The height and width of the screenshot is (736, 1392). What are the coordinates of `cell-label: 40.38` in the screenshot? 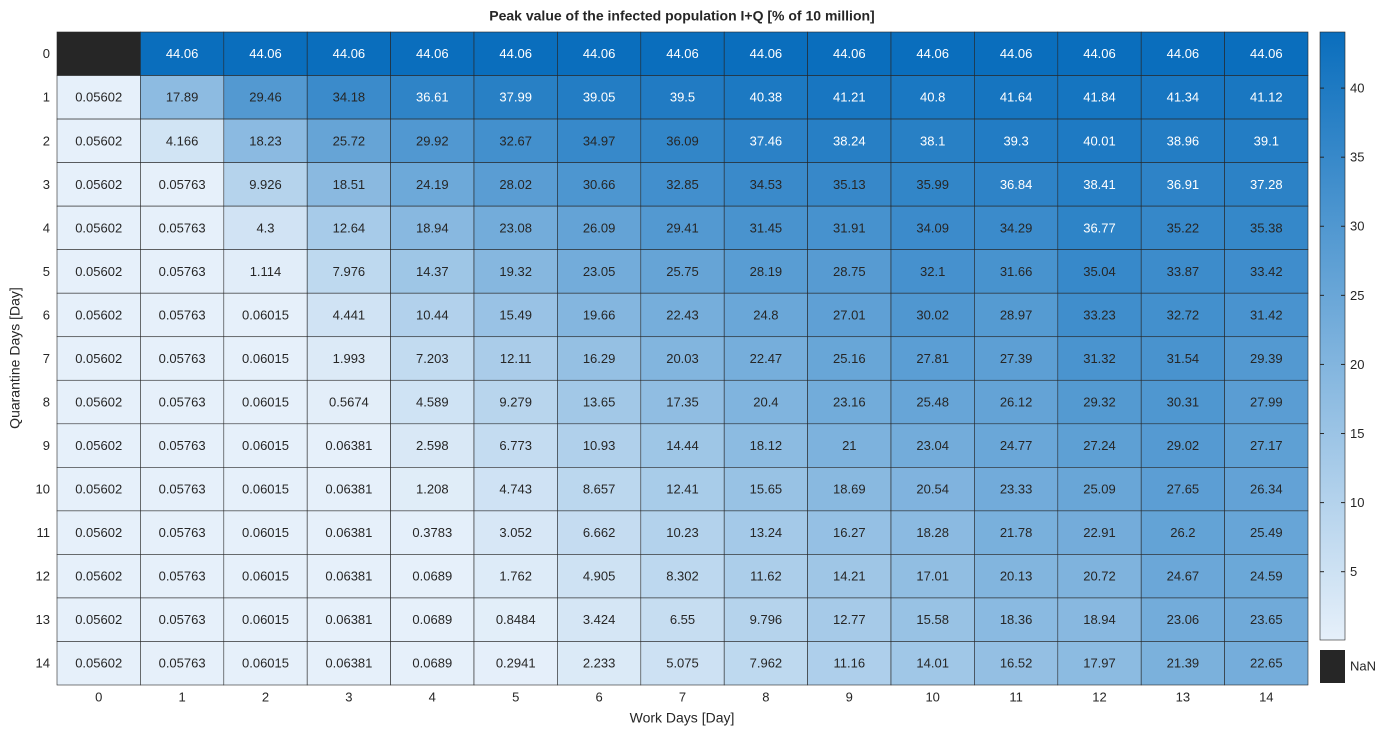 It's located at (766, 97).